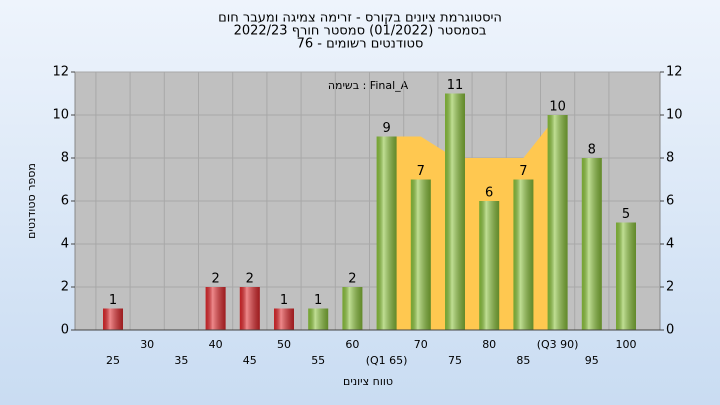  Describe the element at coordinates (674, 72) in the screenshot. I see `y2-tick-label: 12` at that location.